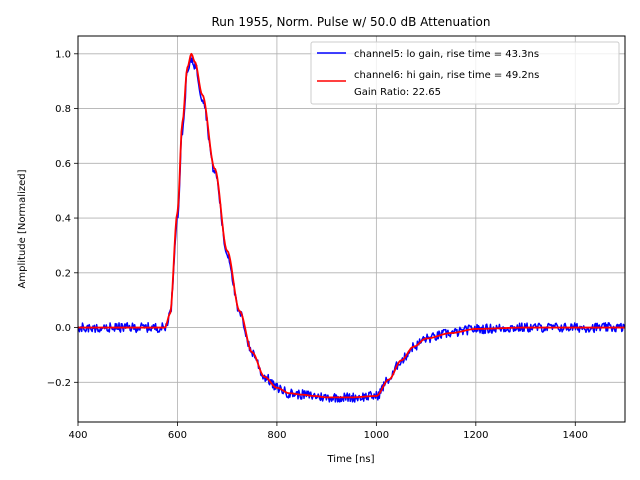 This screenshot has height=480, width=640. I want to click on x-tick-label: 600, so click(177, 435).